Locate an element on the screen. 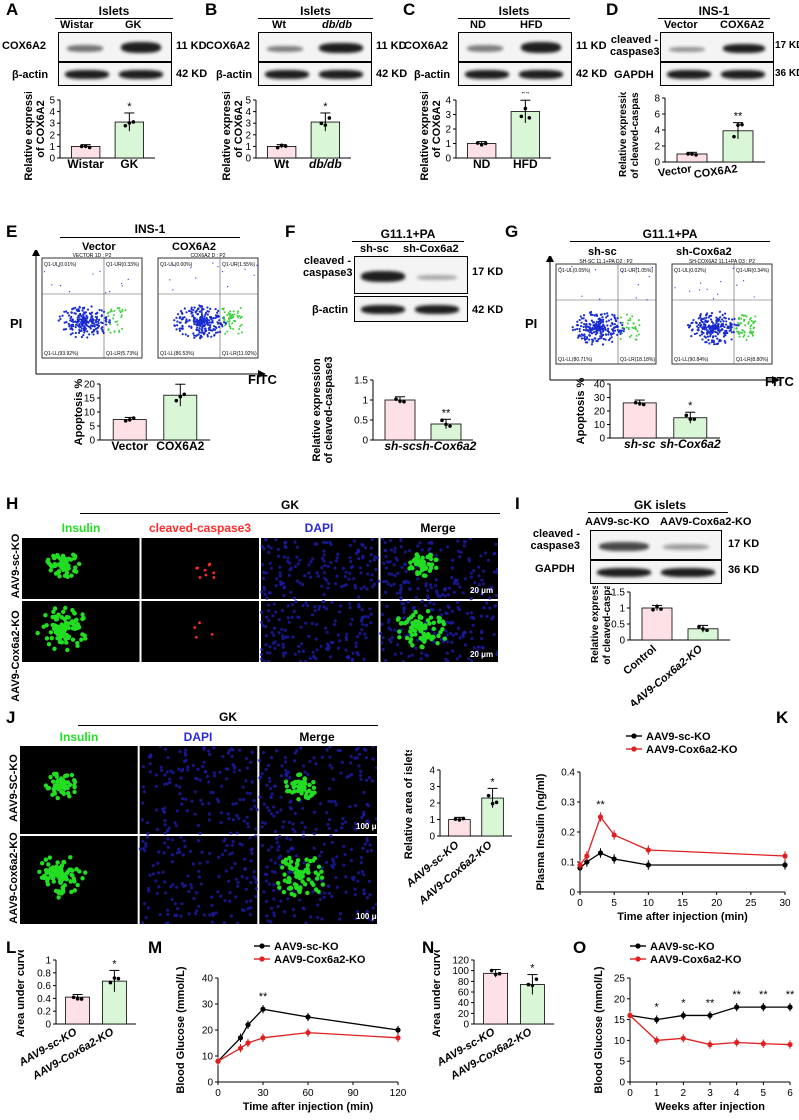 This screenshot has width=799, height=1120. y-axis-label: Apoptosis % is located at coordinates (581, 411).